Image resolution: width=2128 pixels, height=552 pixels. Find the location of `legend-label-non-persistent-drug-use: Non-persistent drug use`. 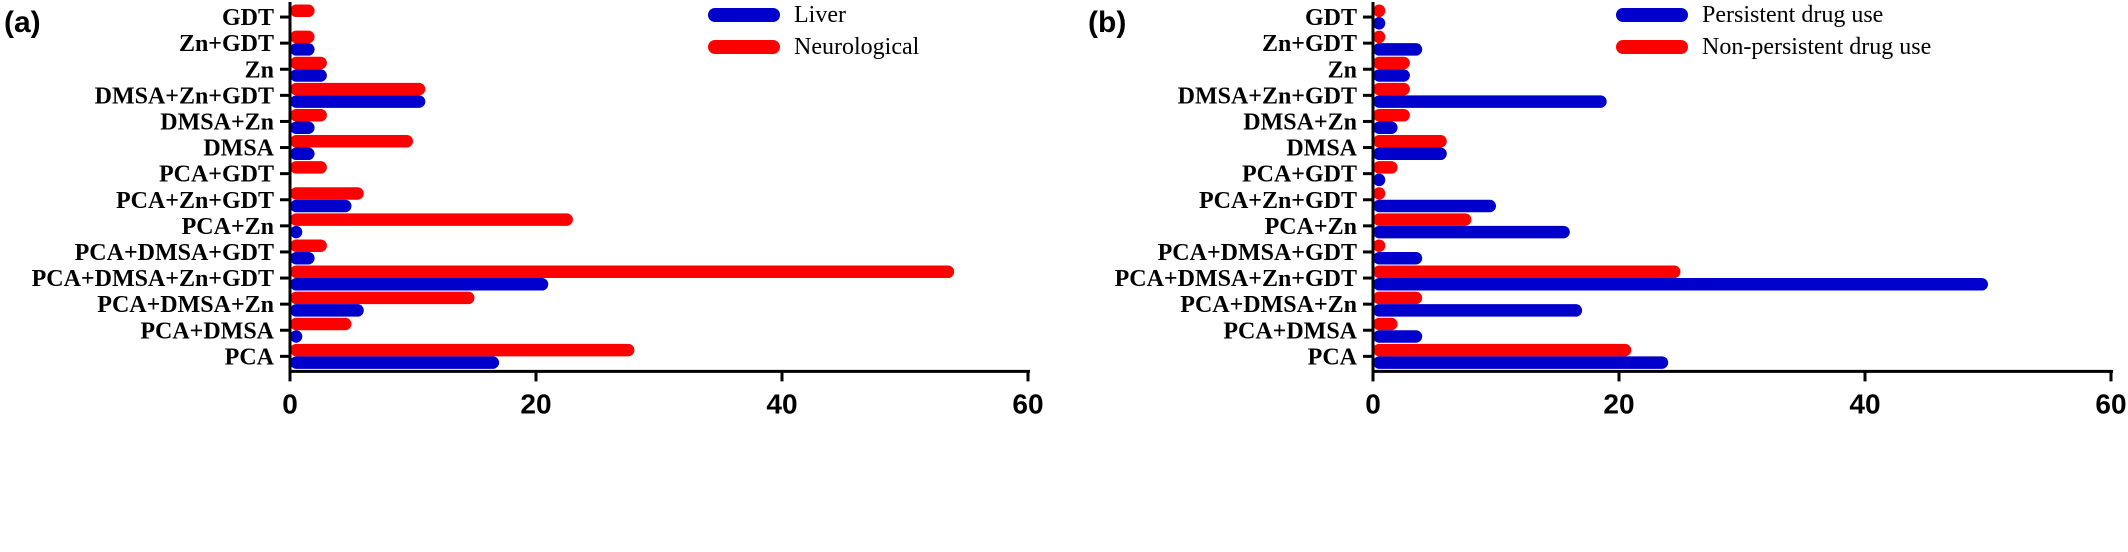

legend-label-non-persistent-drug-use: Non-persistent drug use is located at coordinates (1816, 47).